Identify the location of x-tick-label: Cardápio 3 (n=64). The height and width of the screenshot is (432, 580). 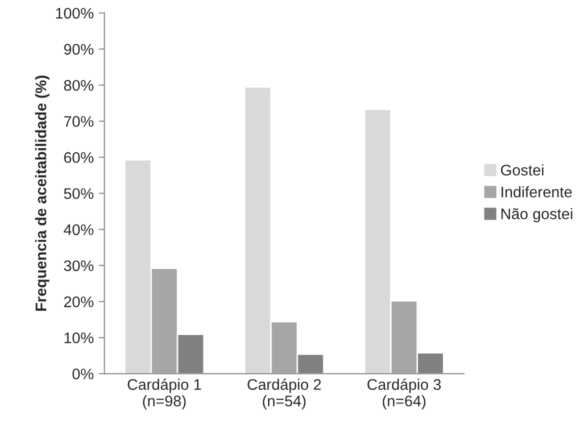
(404, 394).